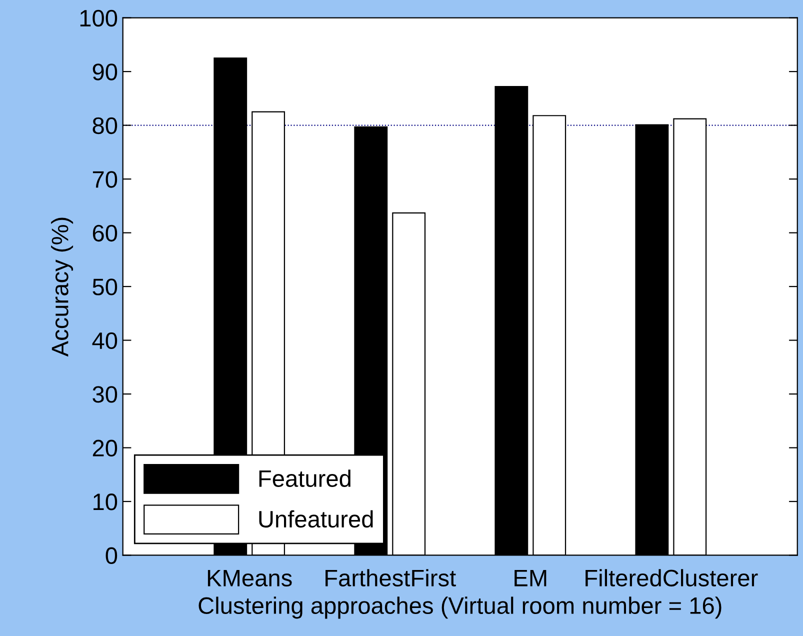 The width and height of the screenshot is (803, 636). Describe the element at coordinates (62, 287) in the screenshot. I see `y-axis-title: Accuracy (%)` at that location.